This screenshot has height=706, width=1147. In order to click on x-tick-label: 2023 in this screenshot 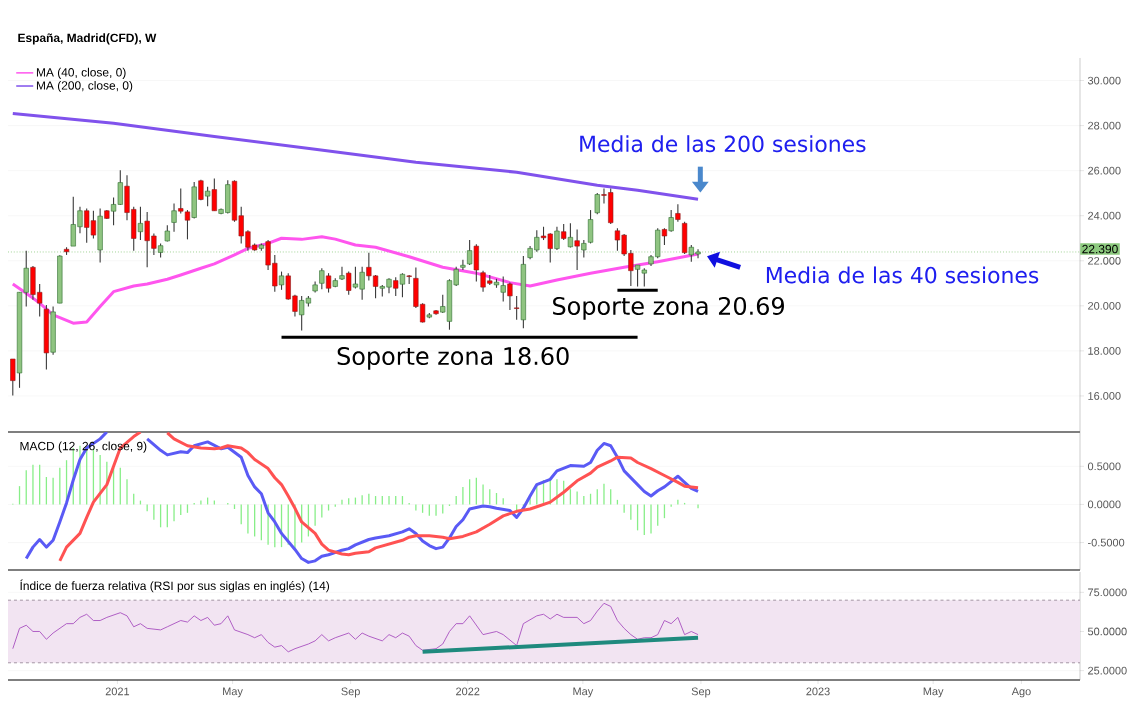, I will do `click(818, 691)`.